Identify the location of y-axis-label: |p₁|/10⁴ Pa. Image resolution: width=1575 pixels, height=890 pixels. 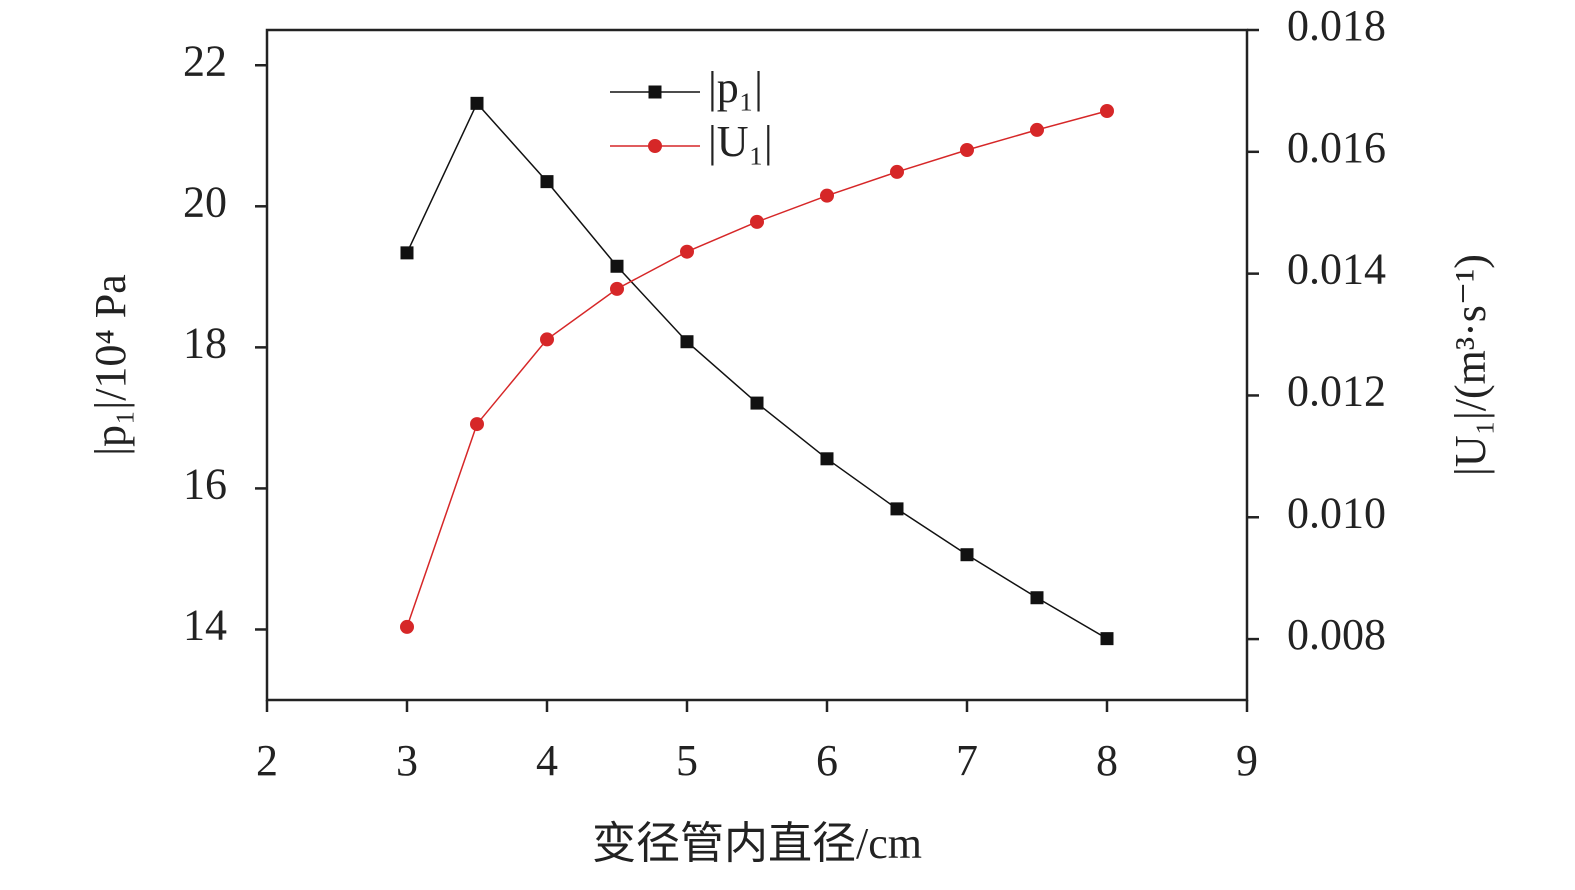
(110, 365).